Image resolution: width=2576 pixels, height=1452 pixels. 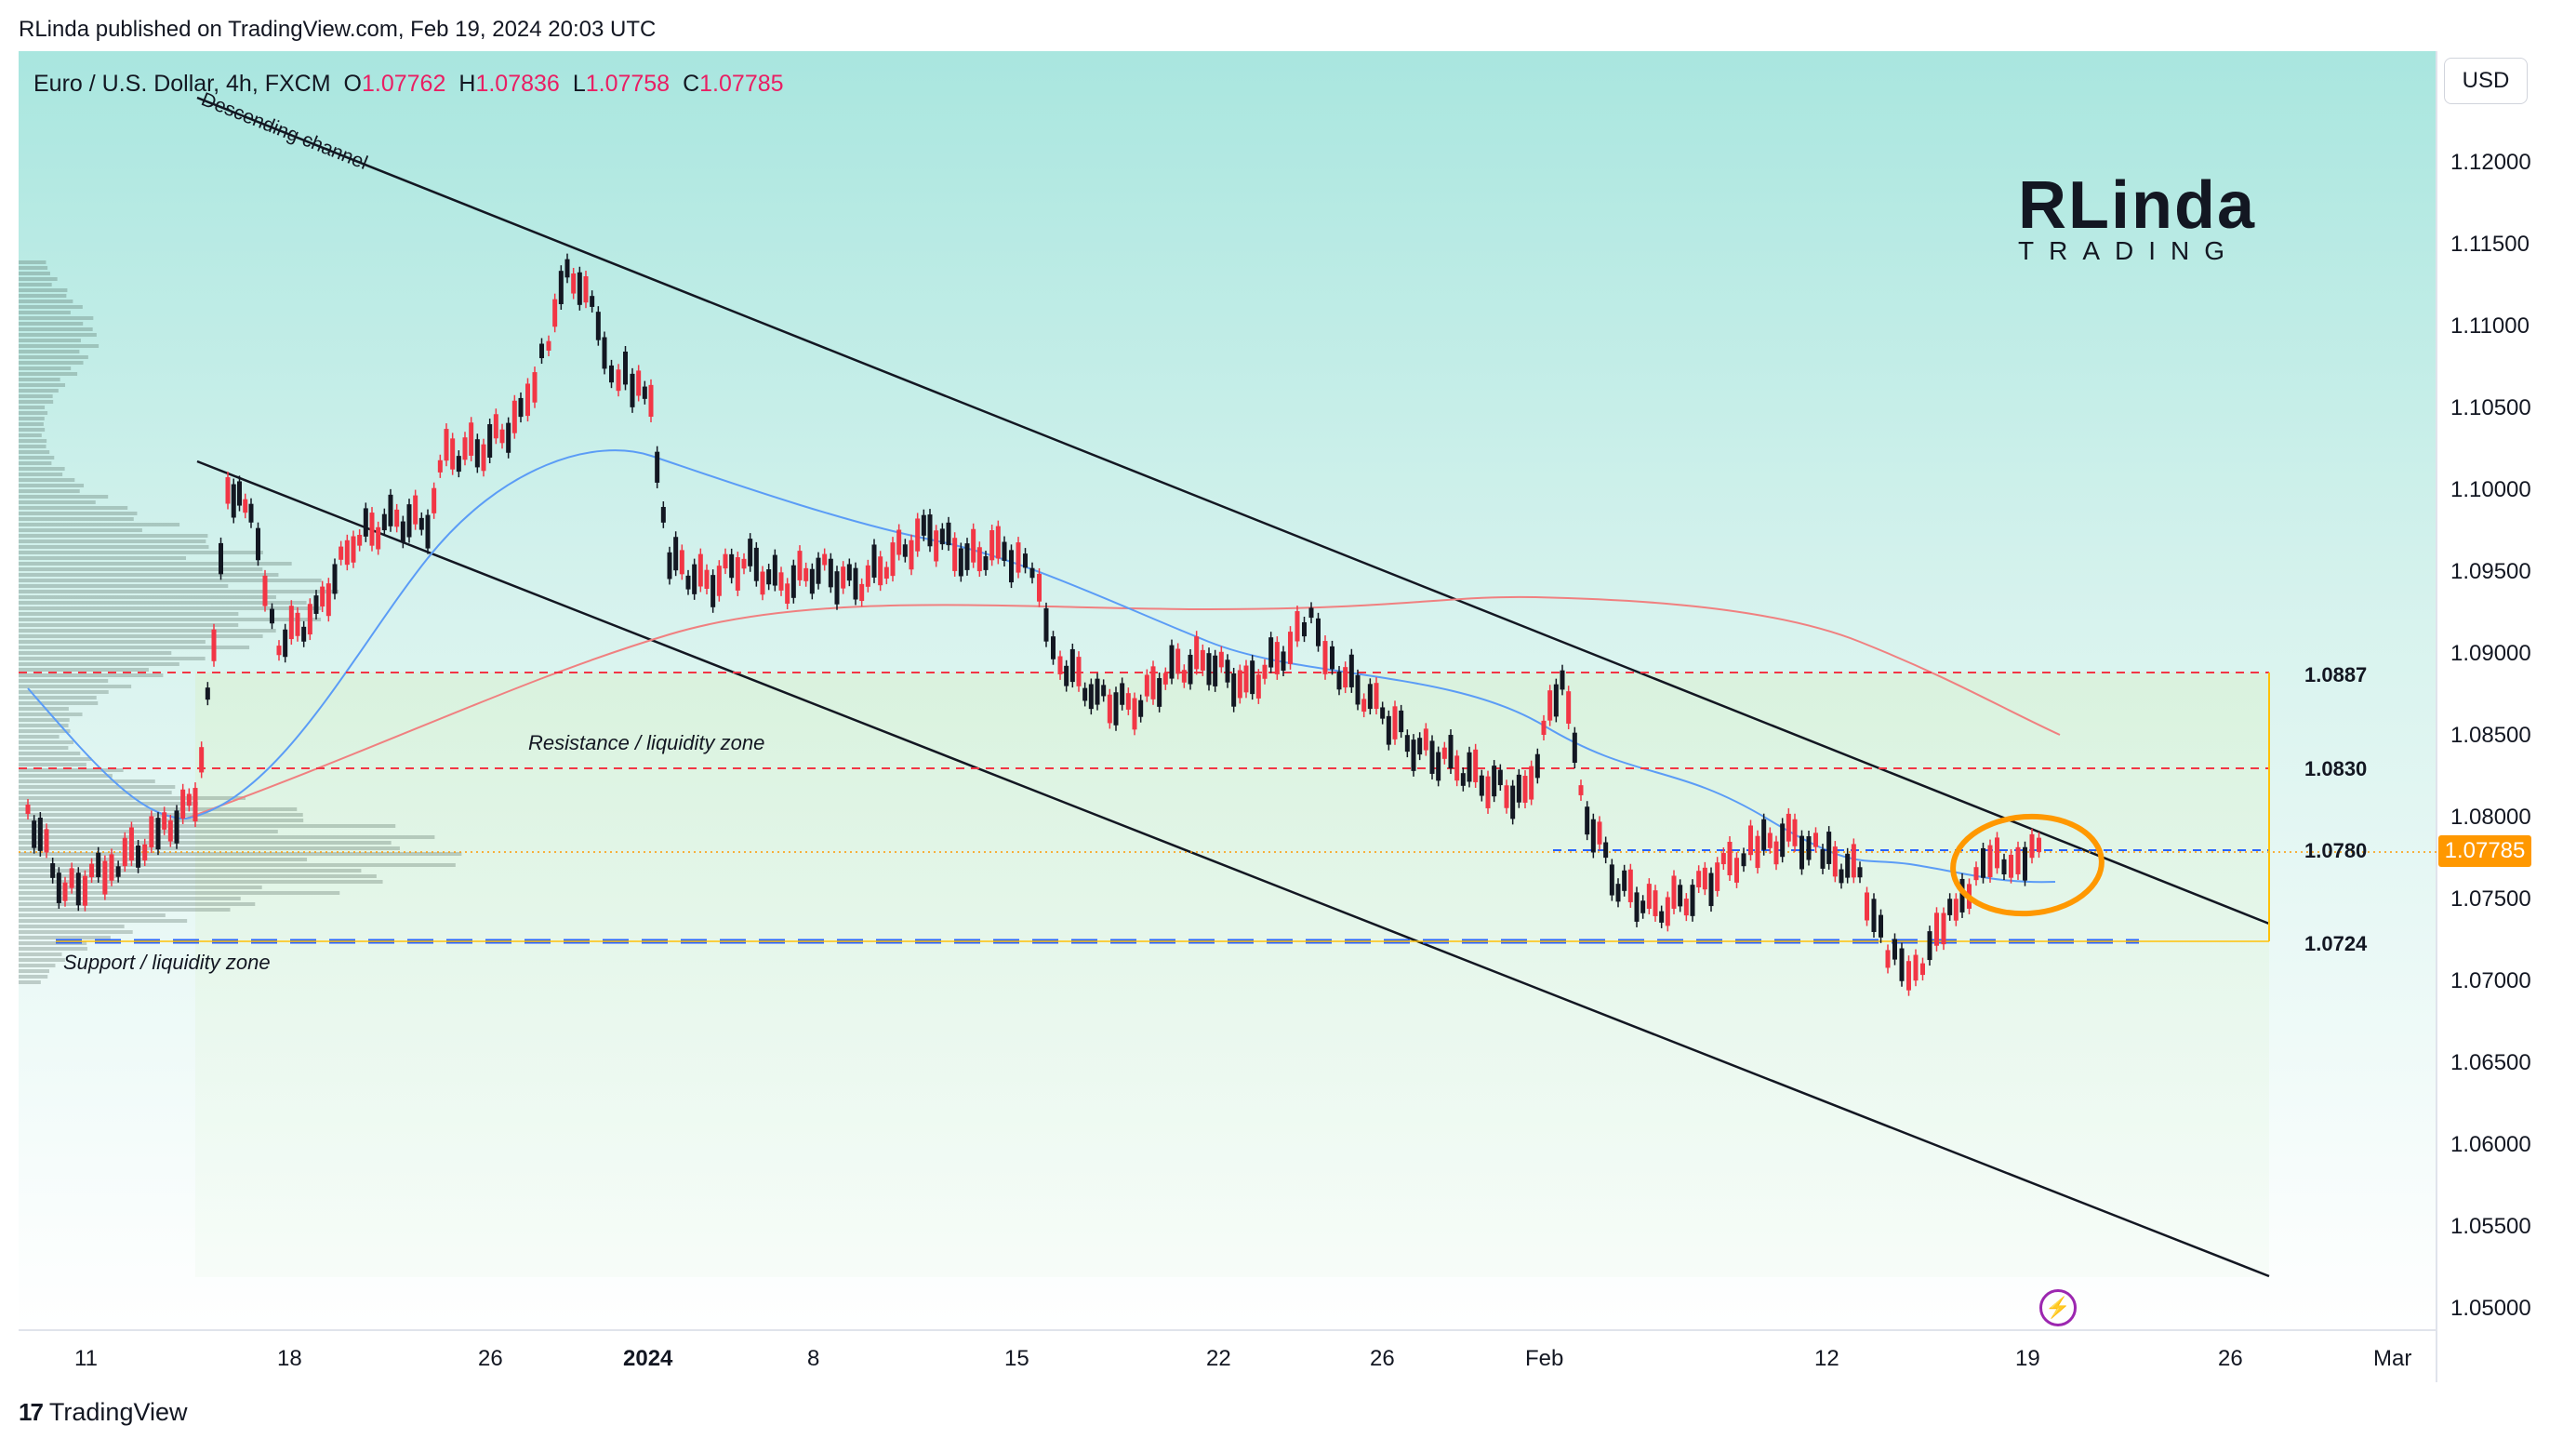 What do you see at coordinates (2336, 943) in the screenshot?
I see `level-label-4: 1.0724` at bounding box center [2336, 943].